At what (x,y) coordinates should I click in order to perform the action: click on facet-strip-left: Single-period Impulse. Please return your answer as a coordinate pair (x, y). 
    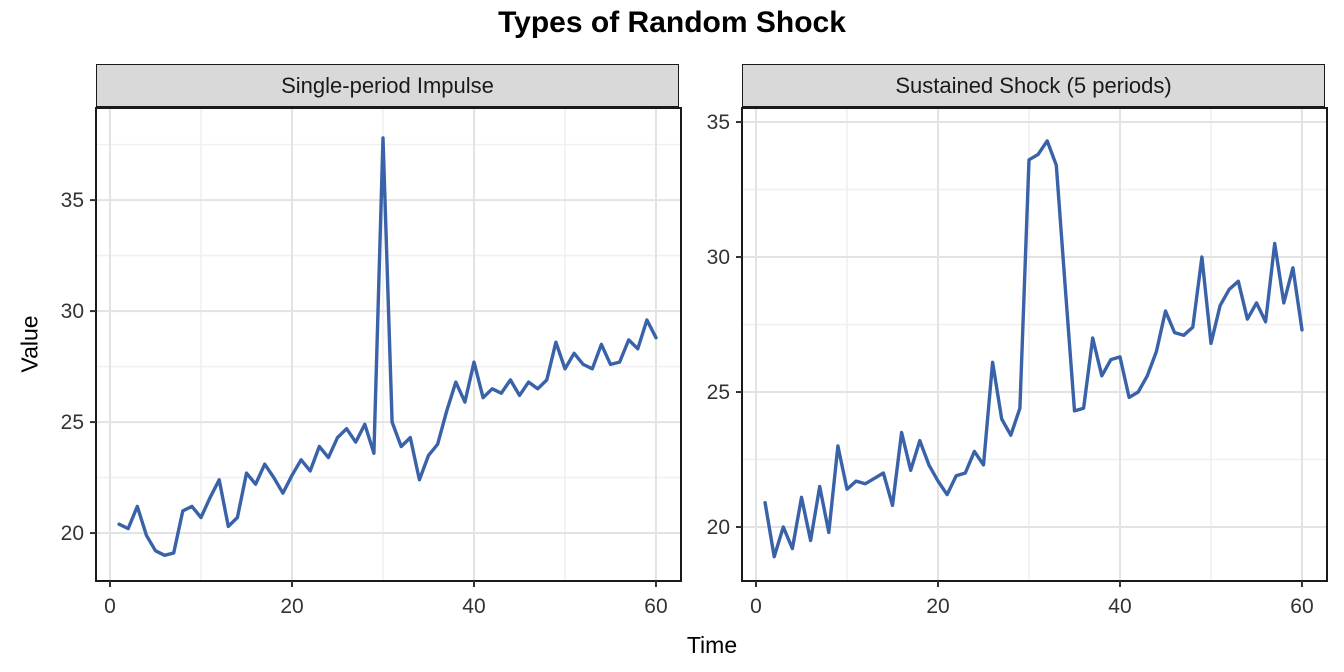
    Looking at the image, I should click on (387, 85).